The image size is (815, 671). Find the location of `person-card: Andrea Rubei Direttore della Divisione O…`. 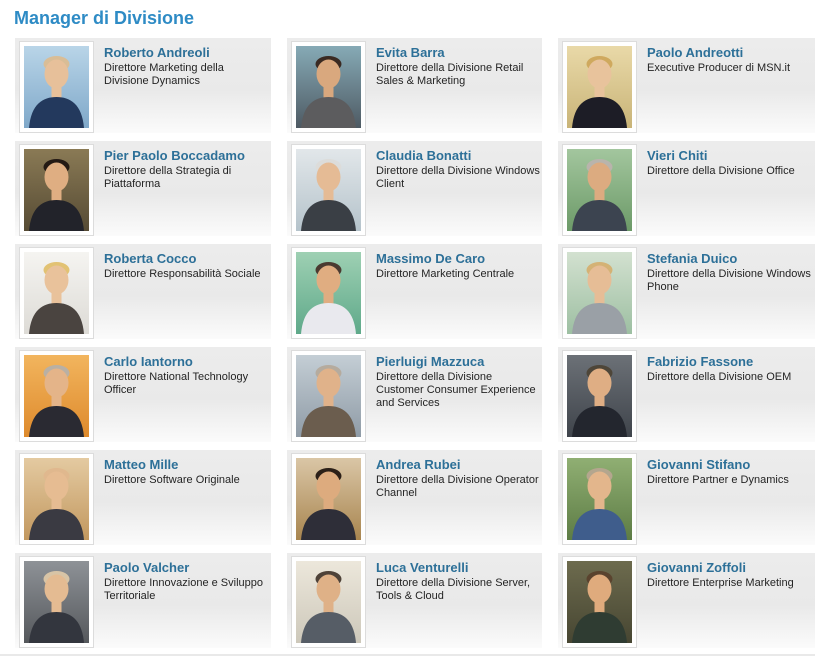

person-card: Andrea Rubei Direttore della Divisione O… is located at coordinates (414, 497).